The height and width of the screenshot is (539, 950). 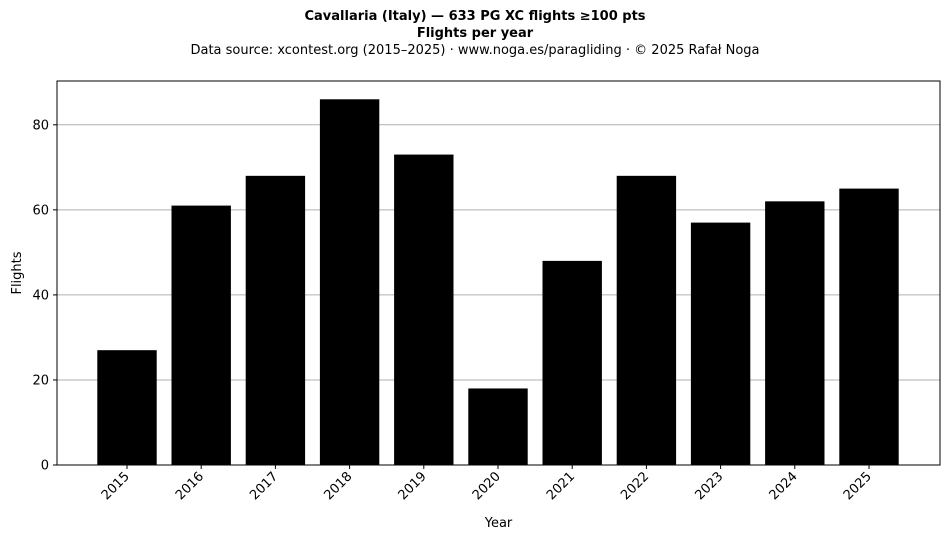 I want to click on bar-2017, so click(x=275, y=320).